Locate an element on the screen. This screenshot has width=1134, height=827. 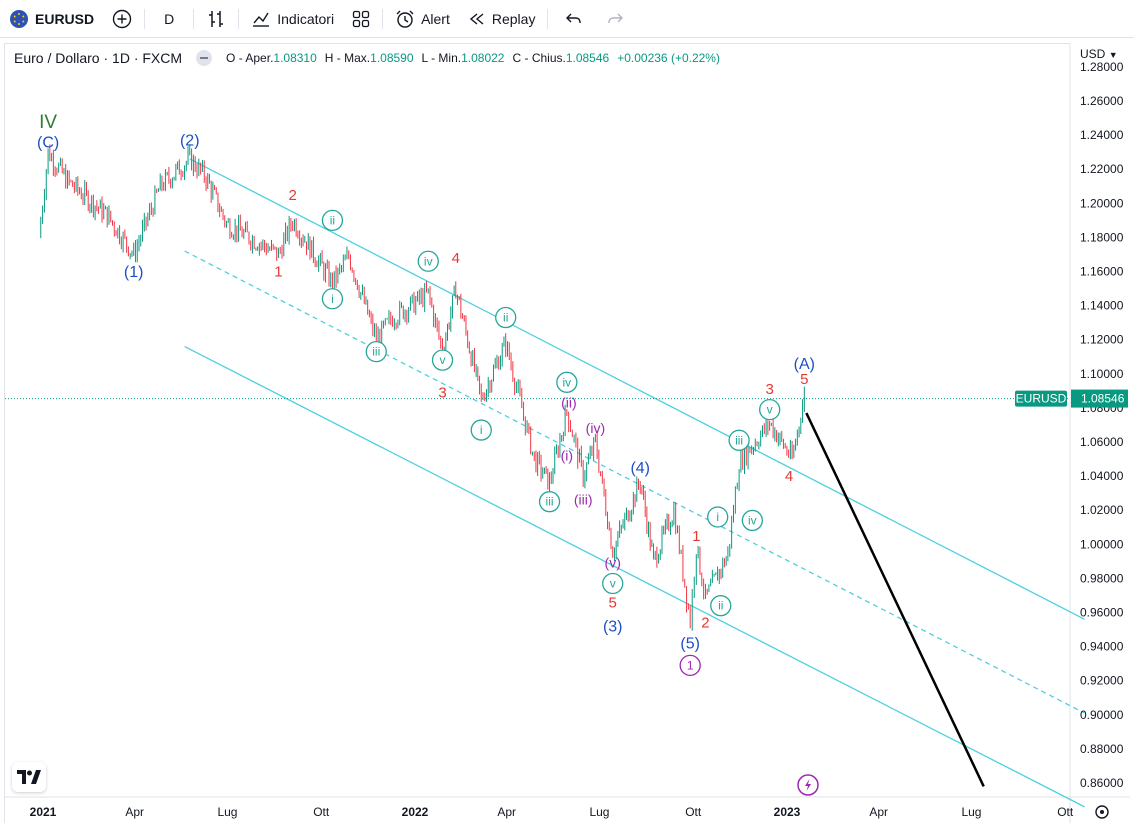
legend-close-label: C - Chius. is located at coordinates (539, 58).